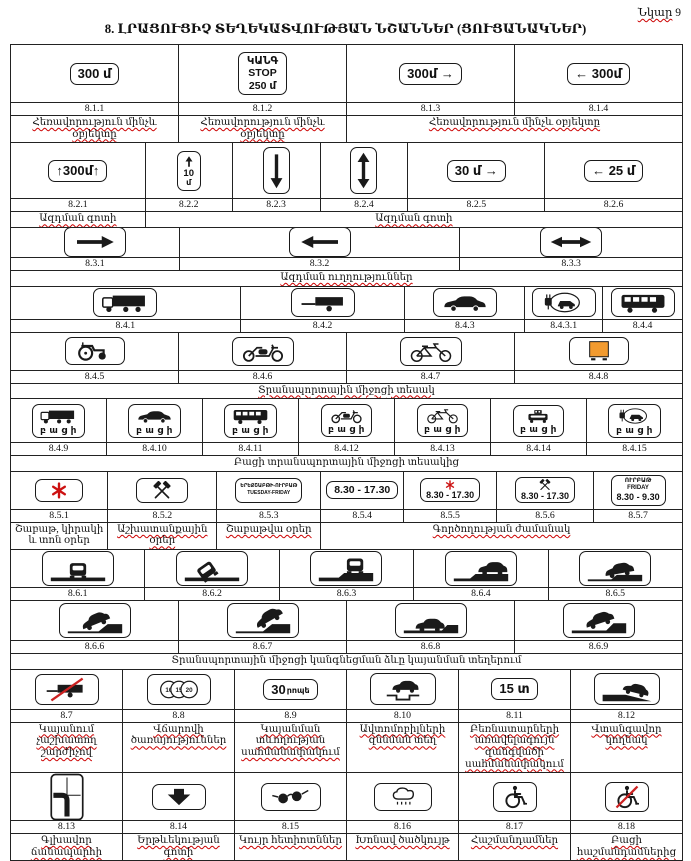  I want to click on caption-text: Երթևեկության գոտի, so click(178, 846).